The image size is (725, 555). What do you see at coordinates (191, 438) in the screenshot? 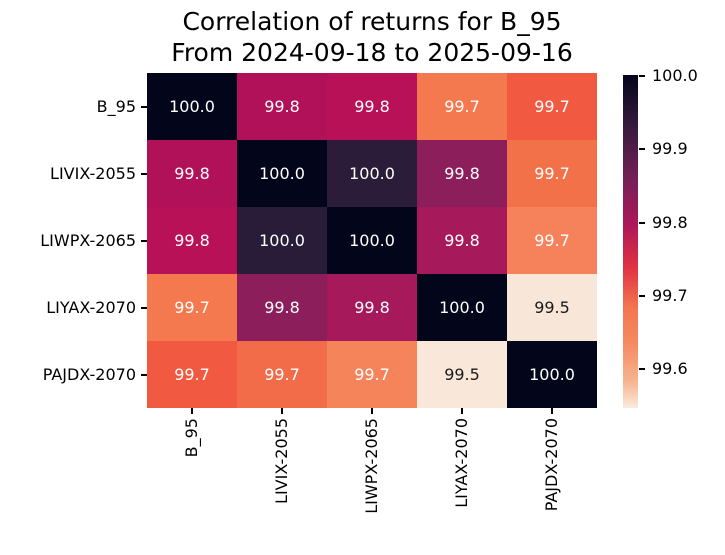
I see `x-axis-label: B_95` at bounding box center [191, 438].